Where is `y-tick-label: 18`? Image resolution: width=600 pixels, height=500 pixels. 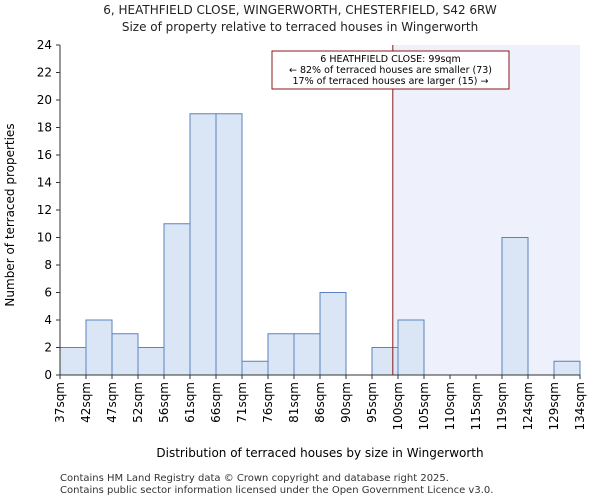
y-tick-label: 18 is located at coordinates (44, 128).